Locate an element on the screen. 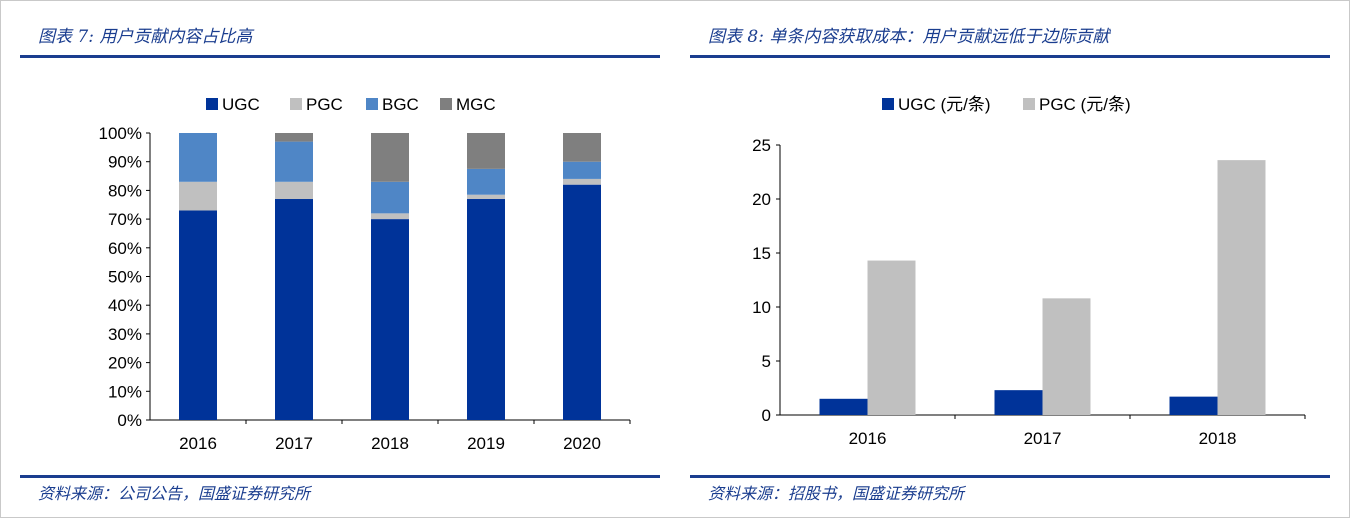 This screenshot has height=518, width=1350. x-tick-label: 2020 is located at coordinates (582, 443).